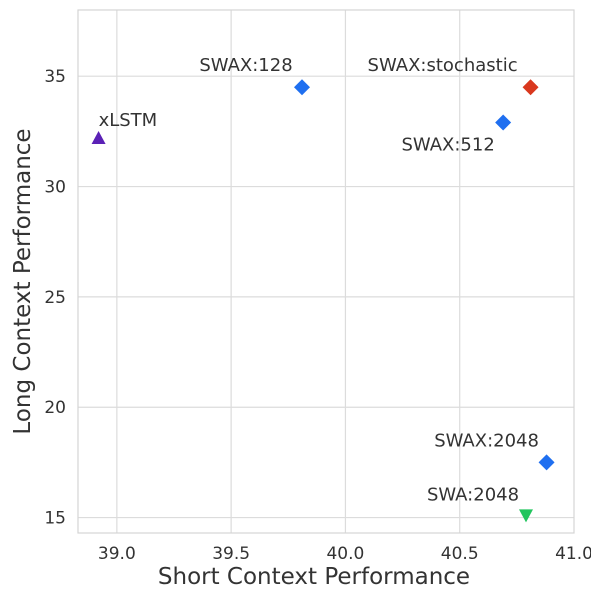  What do you see at coordinates (345, 554) in the screenshot?
I see `x-tick-label: 40.0` at bounding box center [345, 554].